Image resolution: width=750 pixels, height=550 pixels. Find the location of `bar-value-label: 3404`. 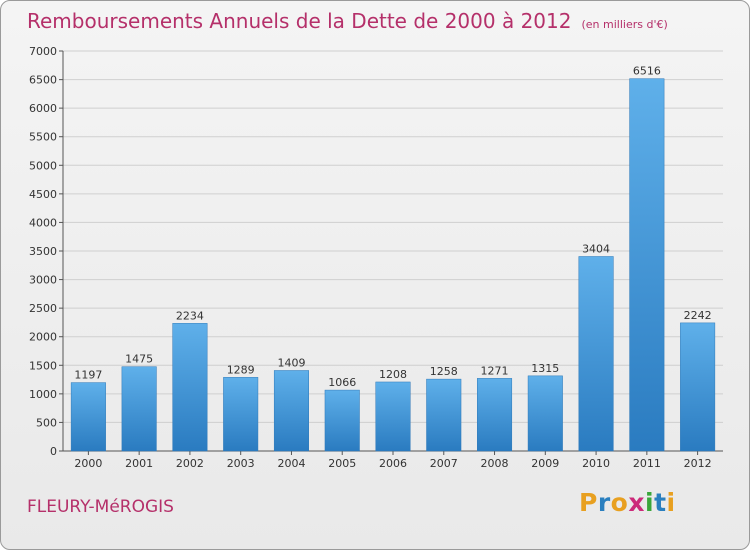

bar-value-label: 3404 is located at coordinates (596, 248).